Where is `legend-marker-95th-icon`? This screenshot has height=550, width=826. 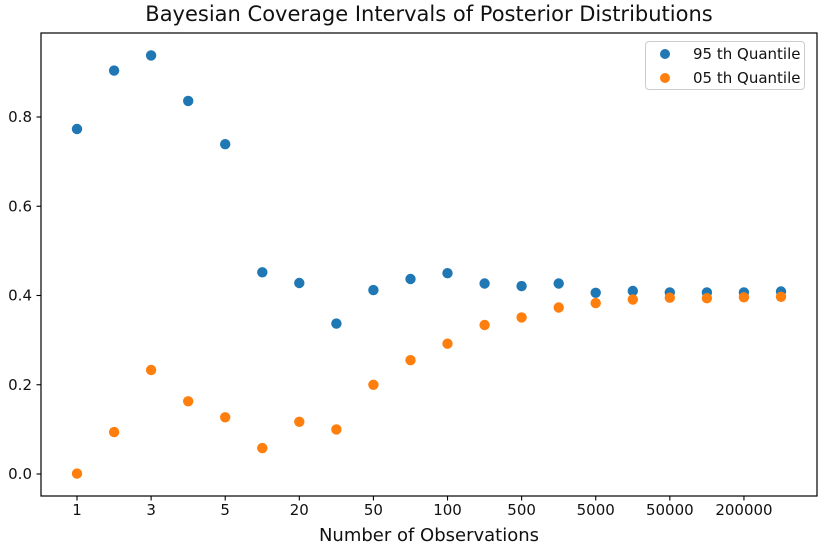 legend-marker-95th-icon is located at coordinates (665, 53).